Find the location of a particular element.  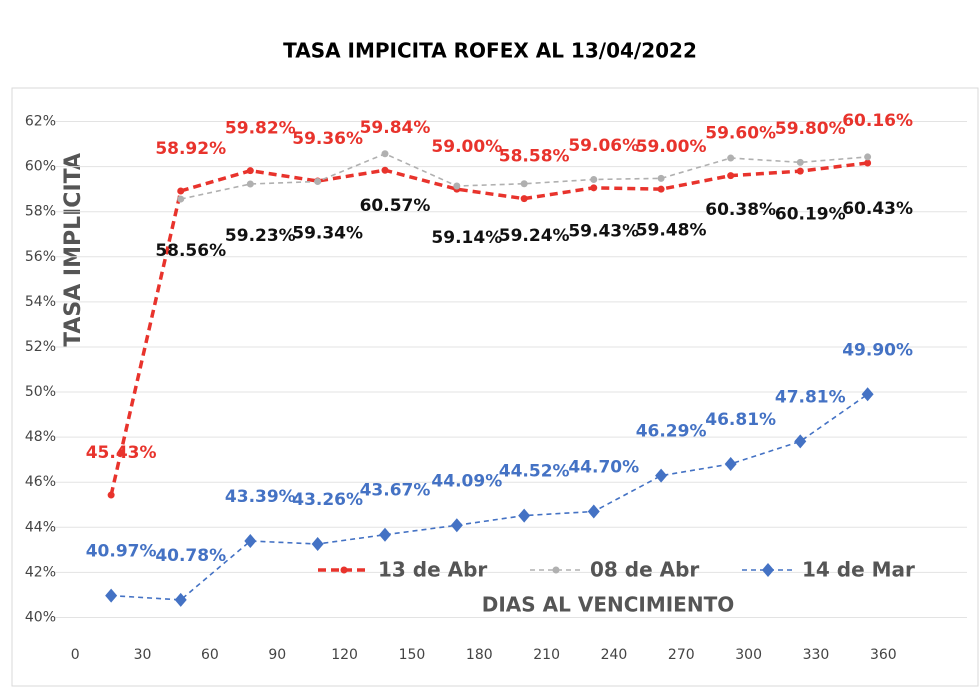

value-label: 58.92% is located at coordinates (190, 149).